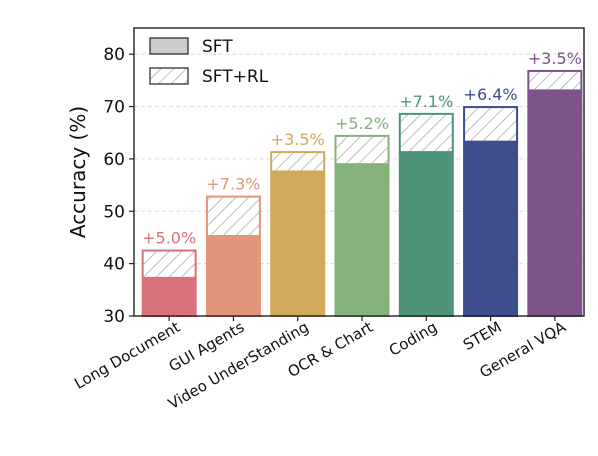 The image size is (598, 456). What do you see at coordinates (114, 108) in the screenshot?
I see `y-tick-label: 70` at bounding box center [114, 108].